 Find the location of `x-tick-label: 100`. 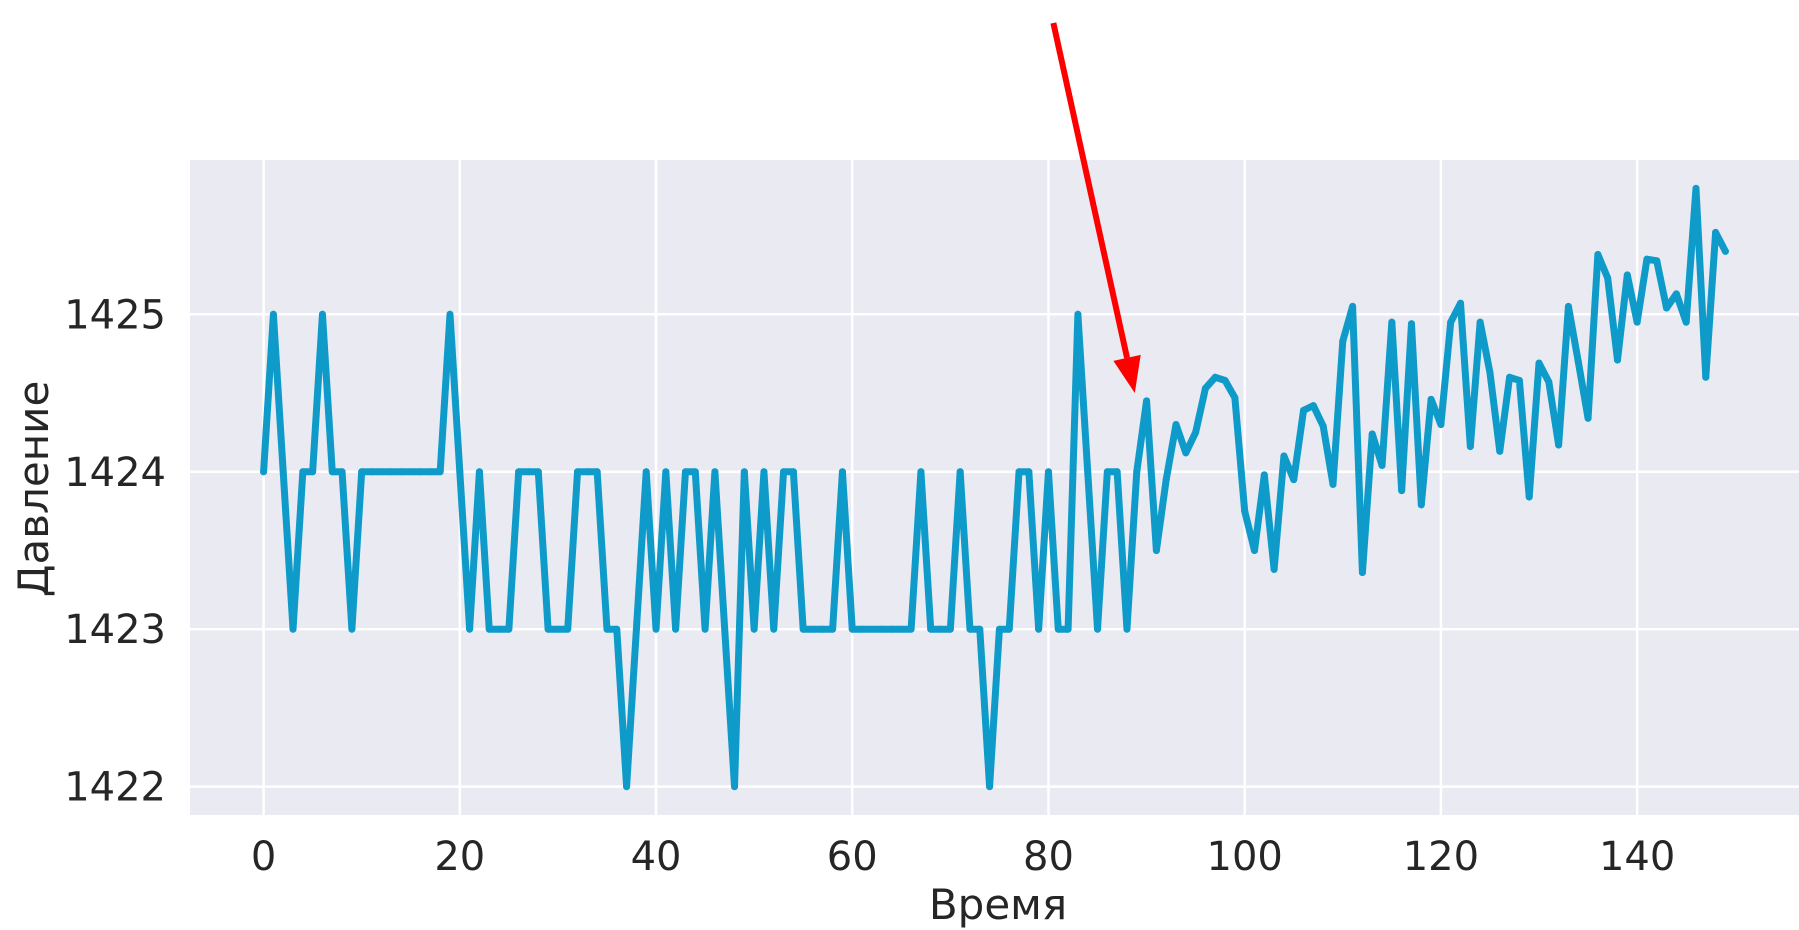

x-tick-label: 100 is located at coordinates (1245, 857).